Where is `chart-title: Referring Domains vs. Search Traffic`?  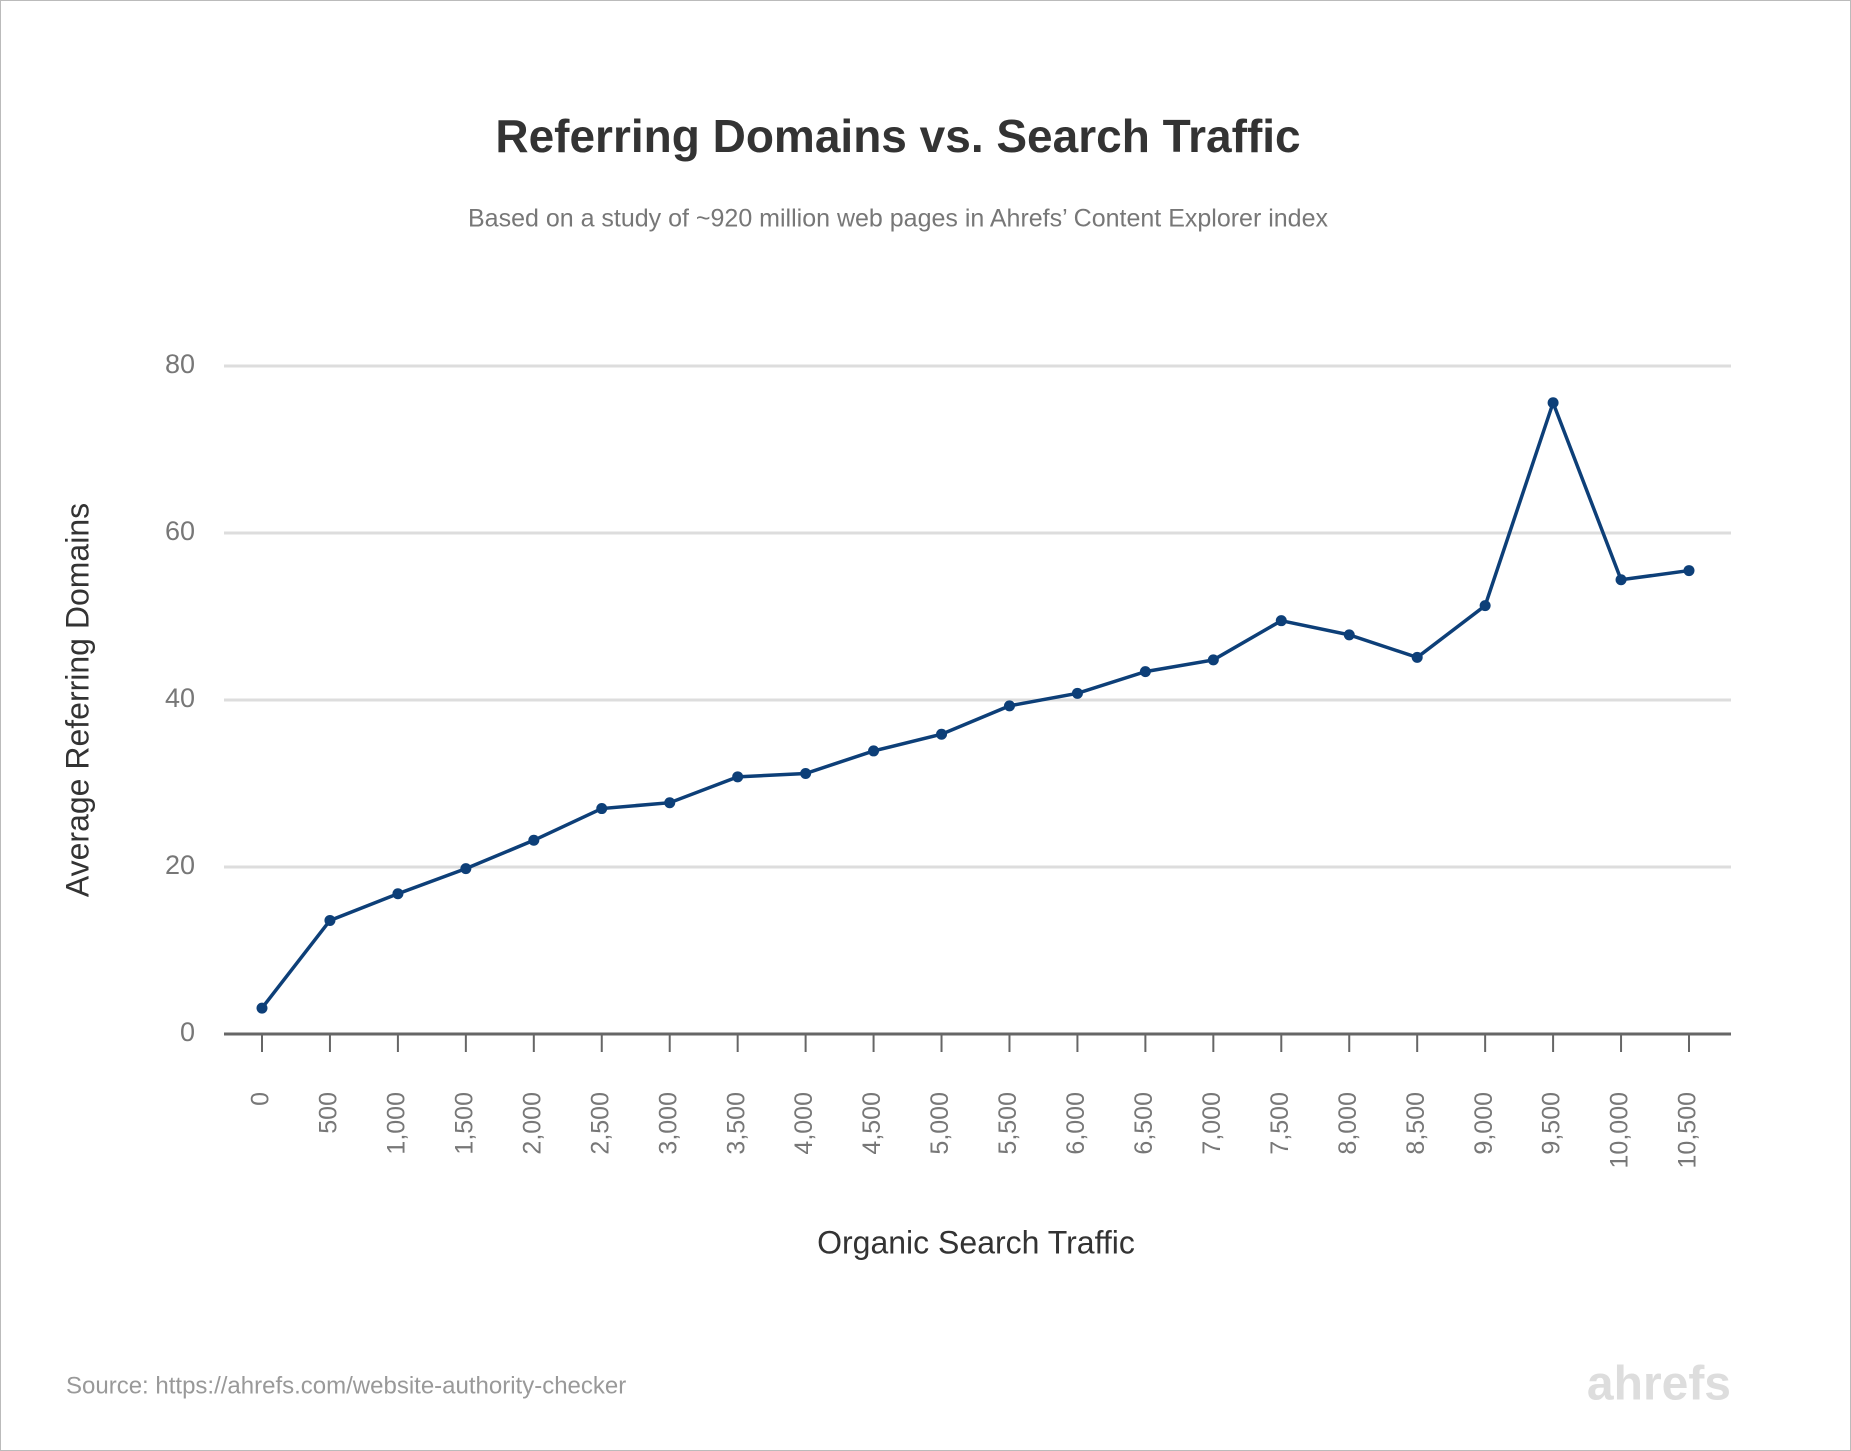 chart-title: Referring Domains vs. Search Traffic is located at coordinates (897, 136).